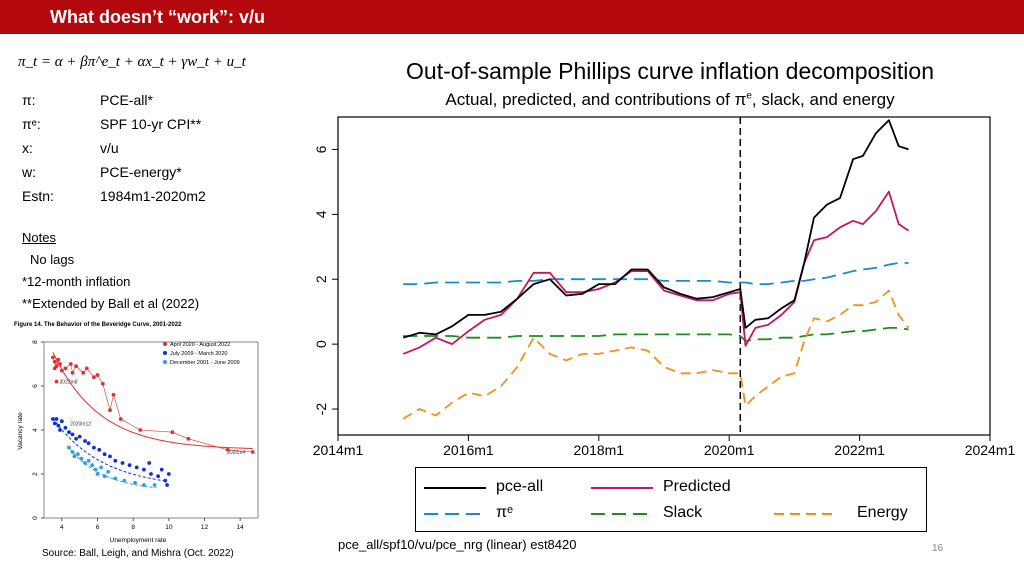 The height and width of the screenshot is (576, 1024). What do you see at coordinates (205, 527) in the screenshot?
I see `bev-x-tick-label: 12` at bounding box center [205, 527].